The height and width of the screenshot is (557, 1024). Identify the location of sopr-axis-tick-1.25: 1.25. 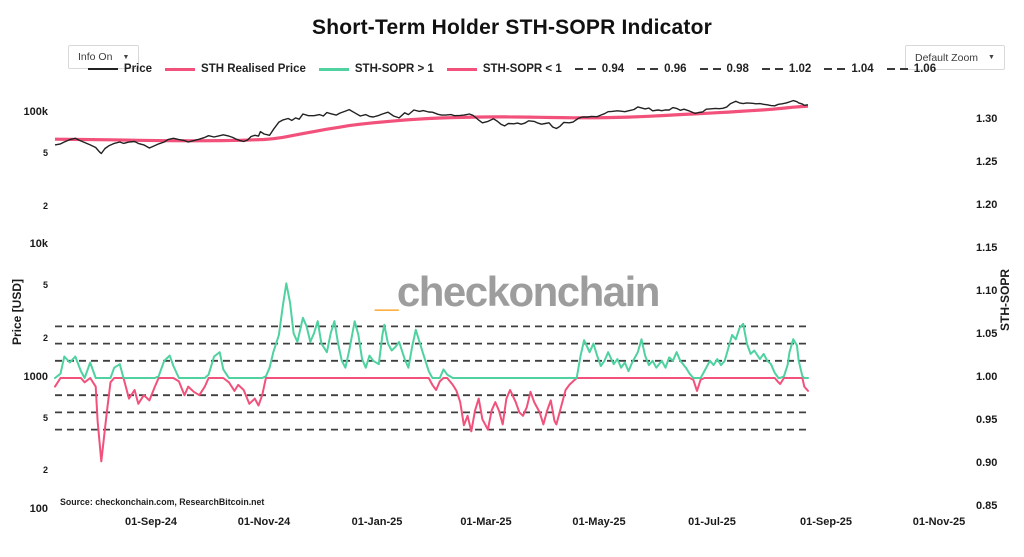
(987, 162).